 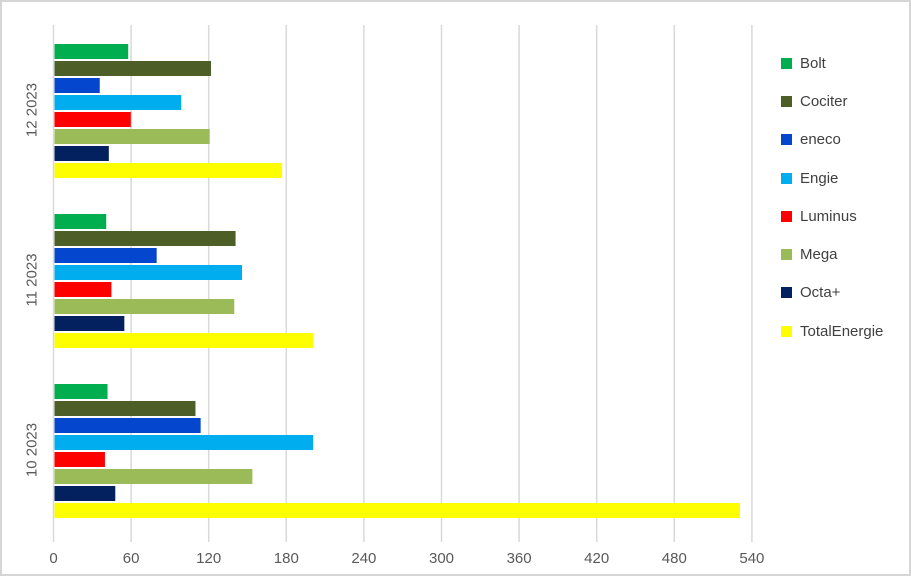 I want to click on bar-engie-10-2023, so click(x=184, y=442).